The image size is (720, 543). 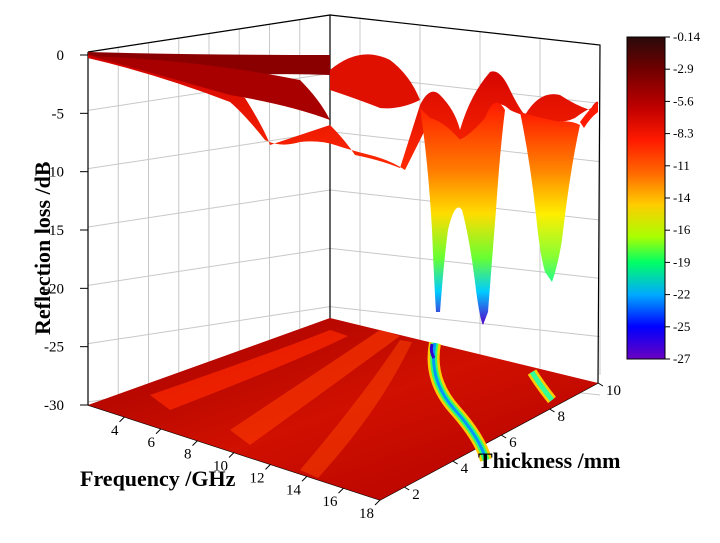 I want to click on y-axis-ticks: 2 4 6 8 10, so click(x=512, y=442).